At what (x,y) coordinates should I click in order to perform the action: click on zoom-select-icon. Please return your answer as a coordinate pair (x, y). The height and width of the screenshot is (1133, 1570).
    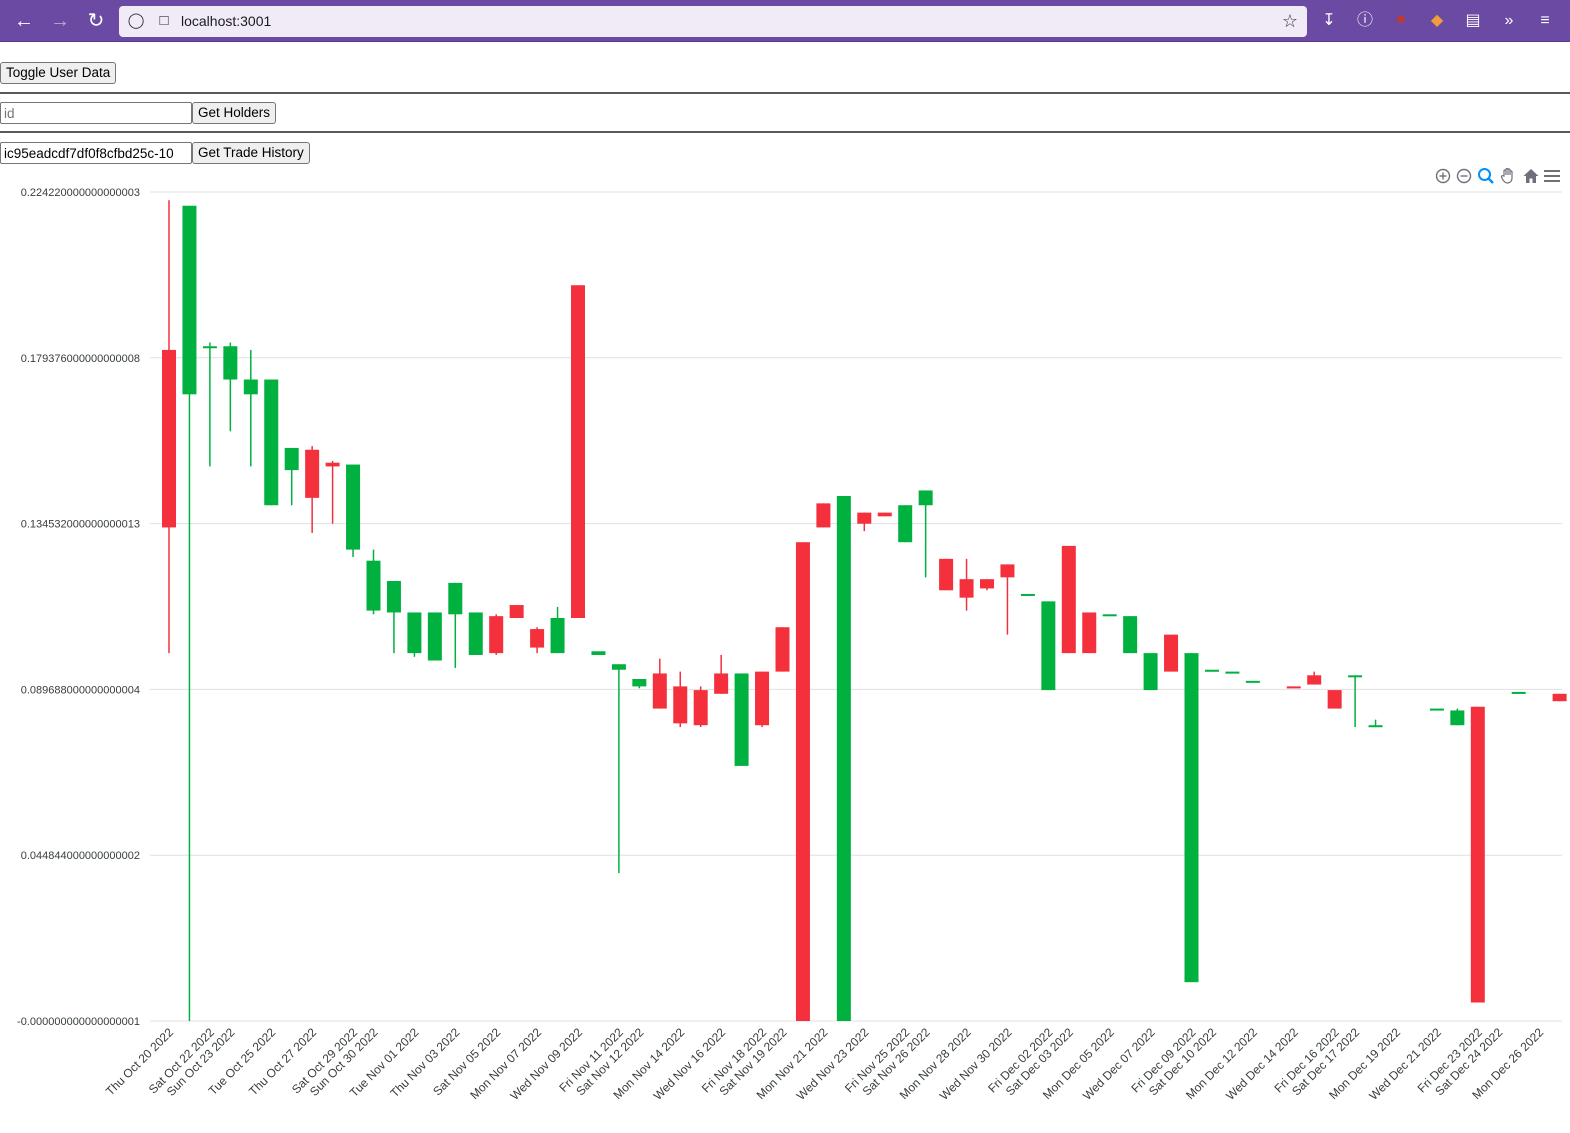
    Looking at the image, I should click on (1486, 176).